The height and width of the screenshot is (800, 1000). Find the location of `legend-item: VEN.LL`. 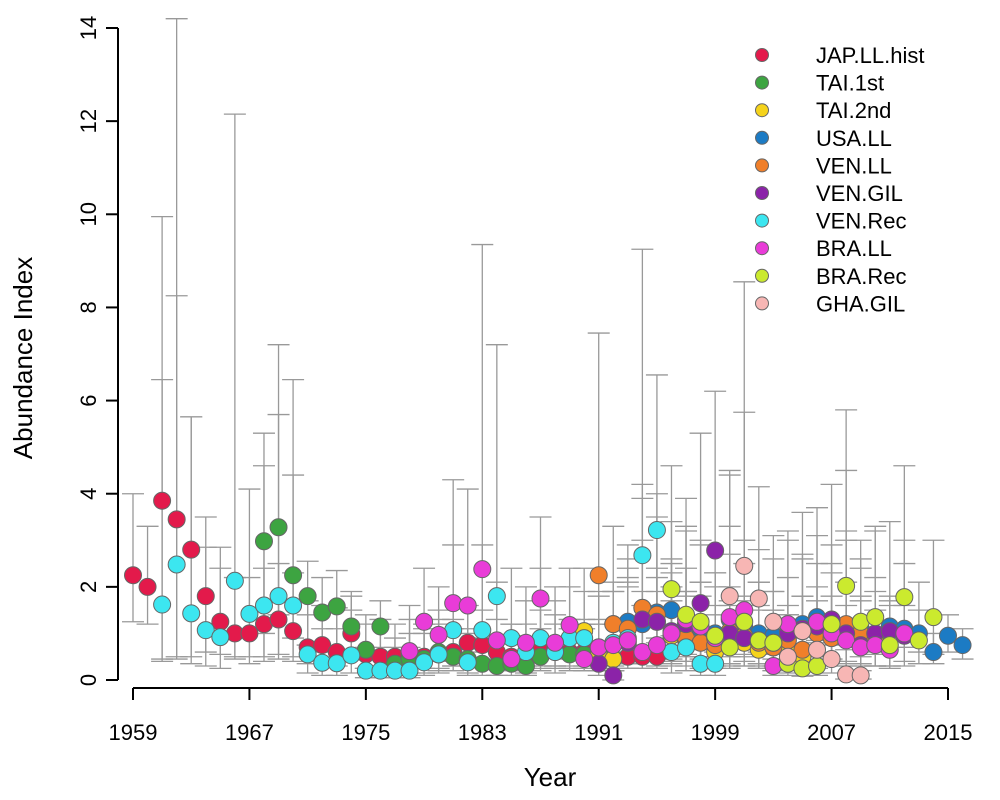

legend-item: VEN.LL is located at coordinates (823, 165).